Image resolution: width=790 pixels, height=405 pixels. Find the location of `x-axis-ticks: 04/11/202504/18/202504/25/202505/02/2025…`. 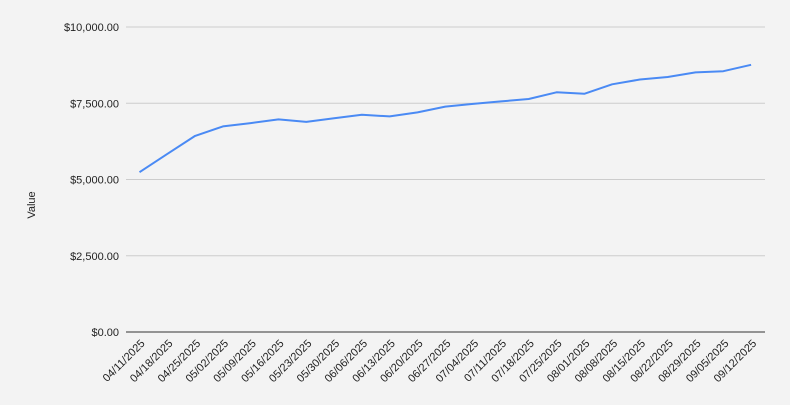

x-axis-ticks: 04/11/202504/18/202504/25/202505/02/2025… is located at coordinates (430, 361).